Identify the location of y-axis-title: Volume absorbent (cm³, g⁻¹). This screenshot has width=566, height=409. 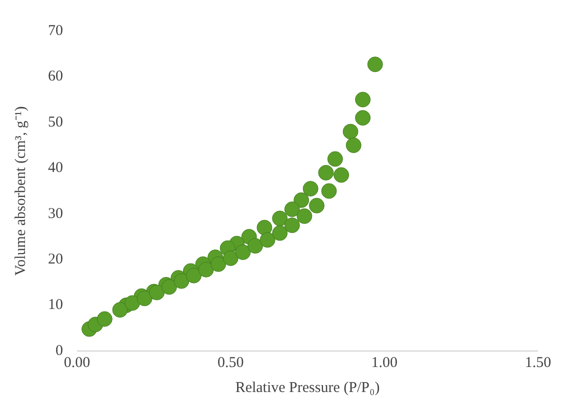
(20, 191).